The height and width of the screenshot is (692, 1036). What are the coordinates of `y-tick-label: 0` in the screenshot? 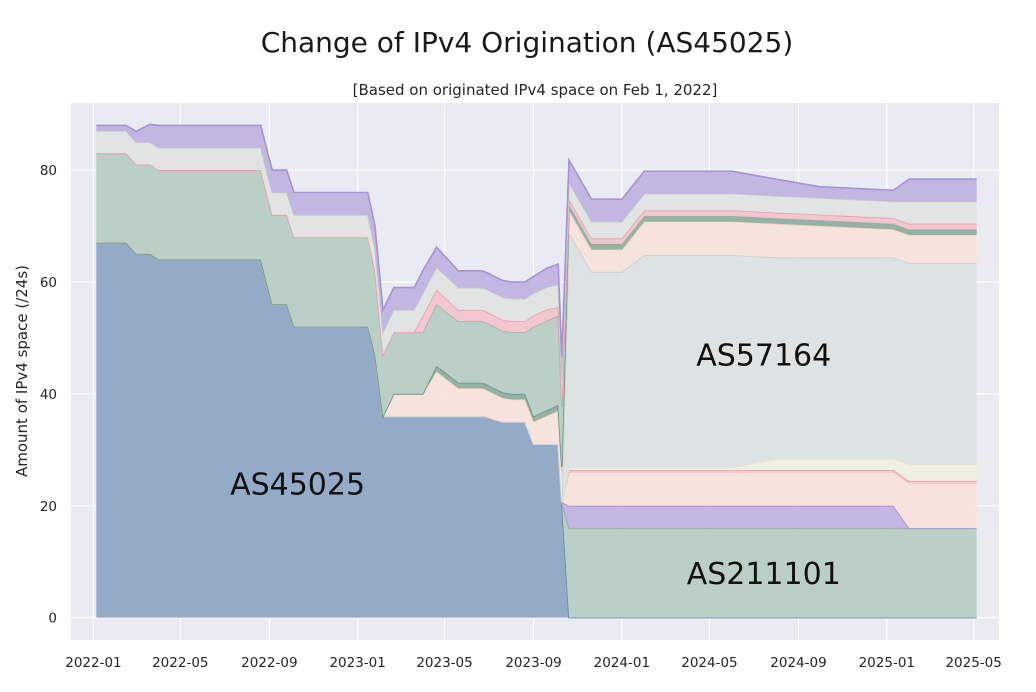 It's located at (52, 619).